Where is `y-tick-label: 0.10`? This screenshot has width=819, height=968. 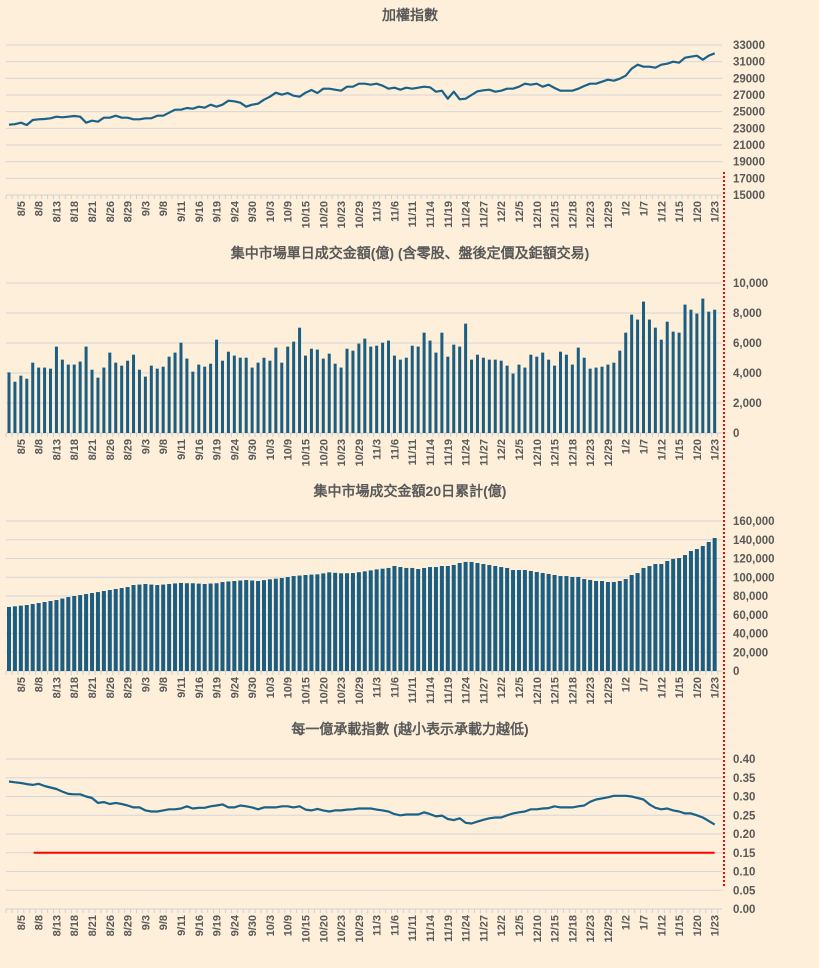
y-tick-label: 0.10 is located at coordinates (744, 873).